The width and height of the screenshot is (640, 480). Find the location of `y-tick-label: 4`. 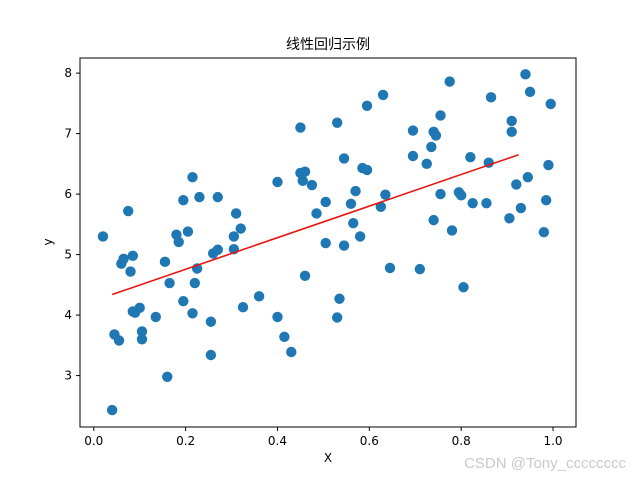

y-tick-label: 4 is located at coordinates (68, 315).